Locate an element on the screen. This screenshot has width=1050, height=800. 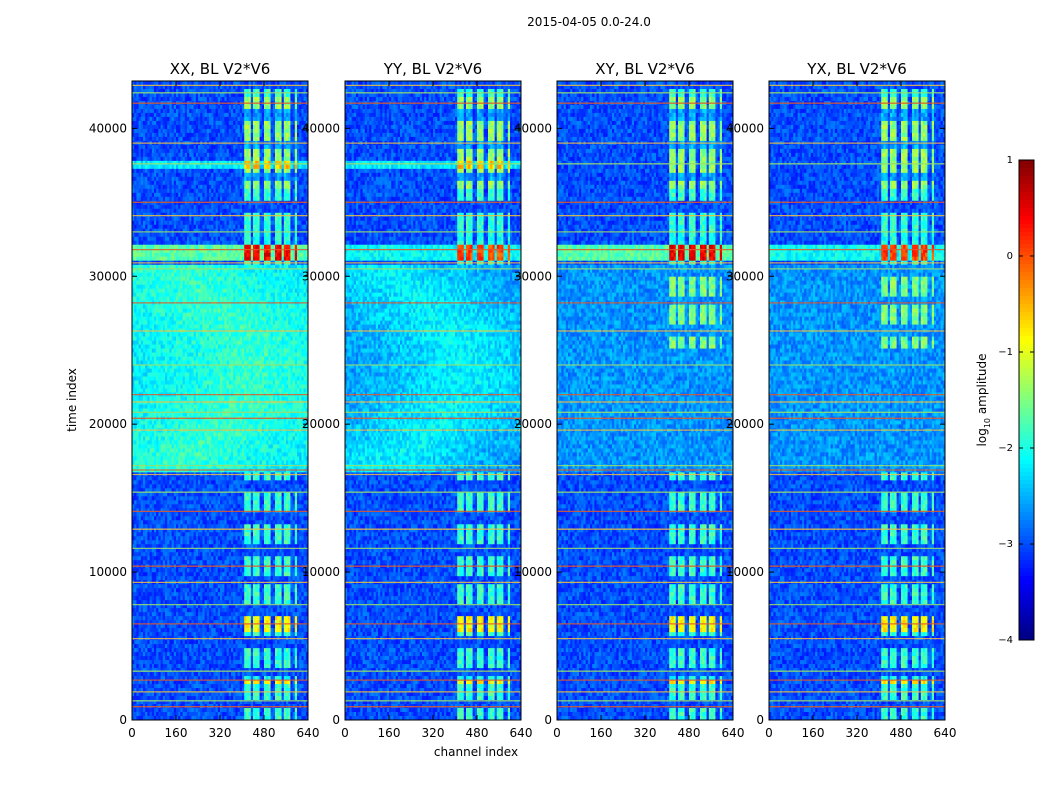
panel-title: YX, BL V2*V6 is located at coordinates (856, 69).